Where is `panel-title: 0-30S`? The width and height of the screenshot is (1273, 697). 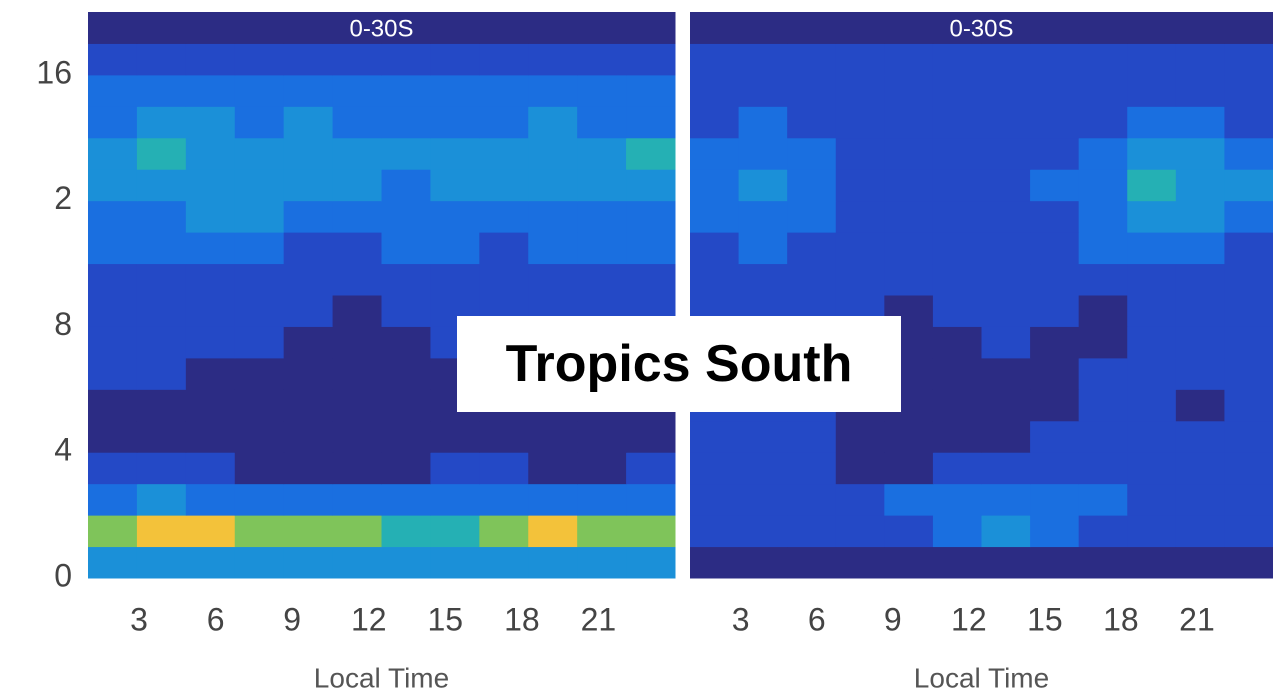
panel-title: 0-30S is located at coordinates (381, 28).